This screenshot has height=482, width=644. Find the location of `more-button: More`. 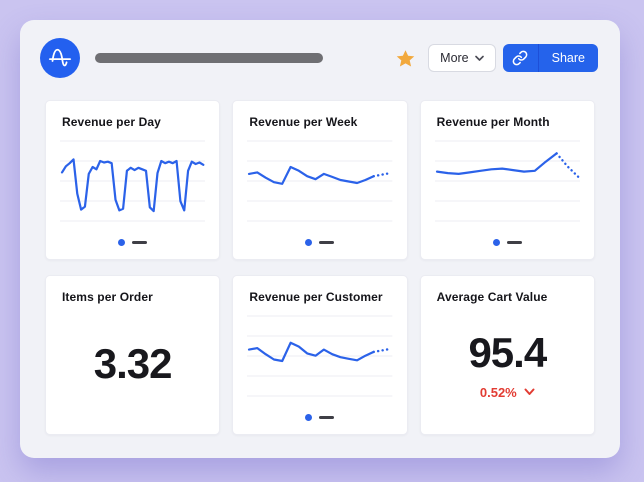

more-button: More is located at coordinates (462, 58).